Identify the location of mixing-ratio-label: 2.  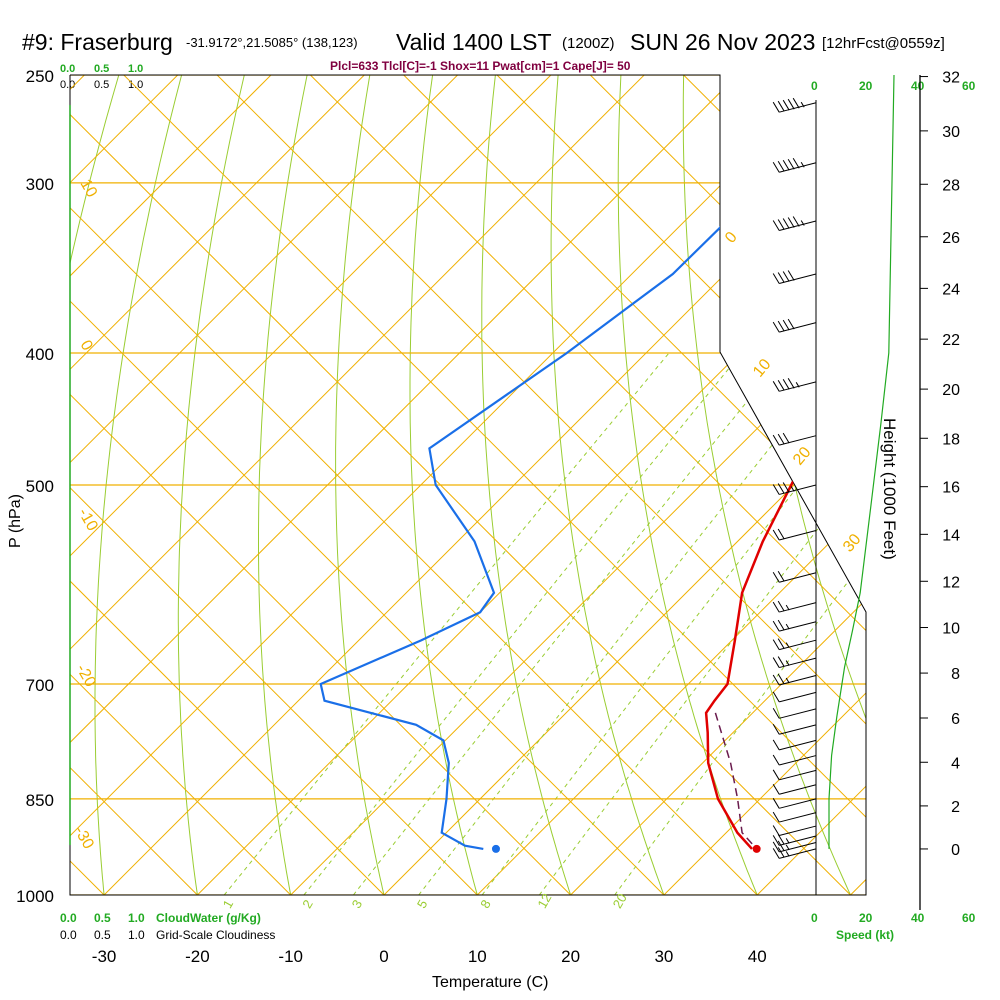
(307, 904).